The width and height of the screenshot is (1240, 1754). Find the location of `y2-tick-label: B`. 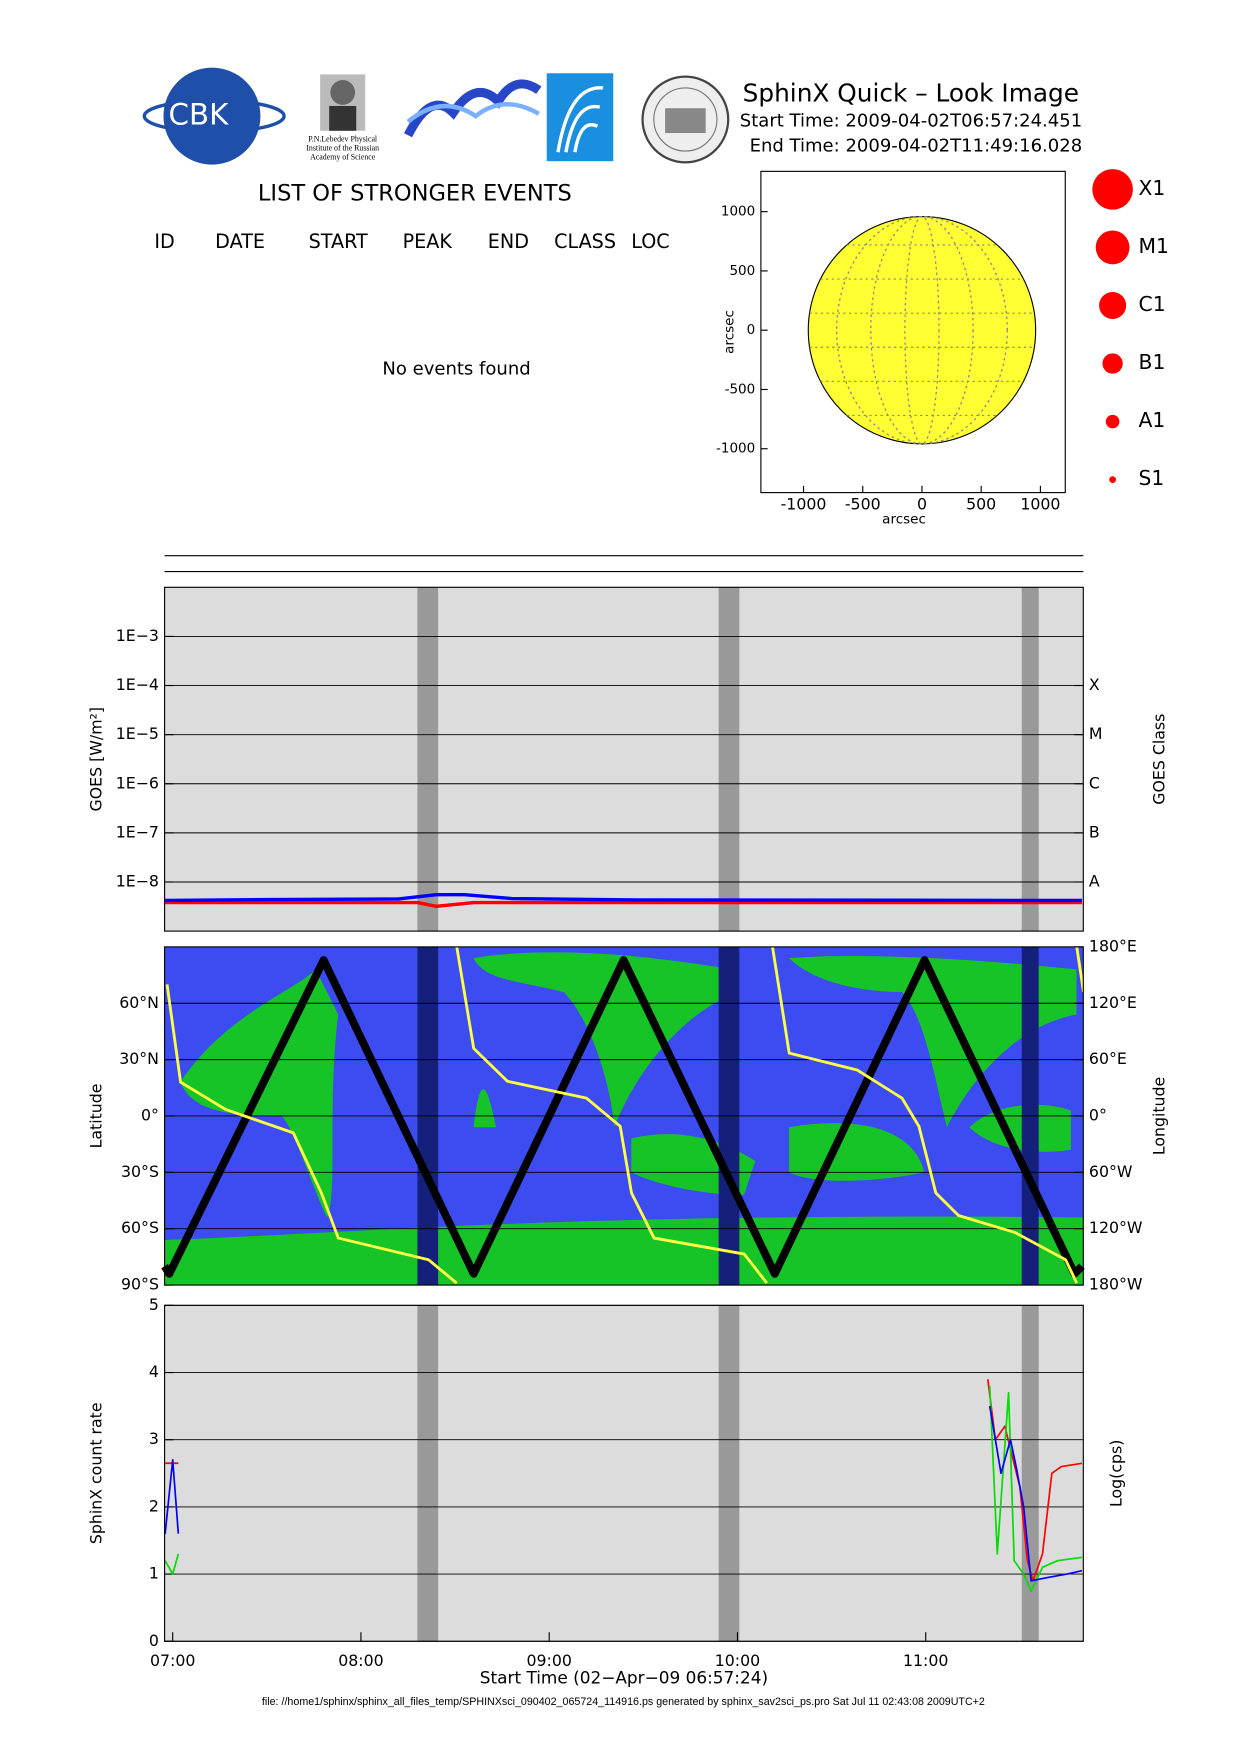

y2-tick-label: B is located at coordinates (1094, 831).